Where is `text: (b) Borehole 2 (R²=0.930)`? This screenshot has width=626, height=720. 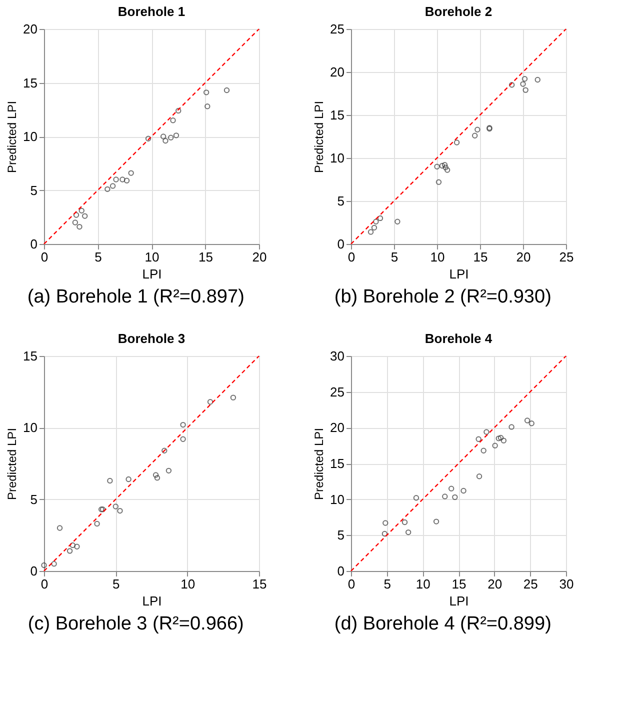
text: (b) Borehole 2 (R²=0.930) is located at coordinates (443, 297).